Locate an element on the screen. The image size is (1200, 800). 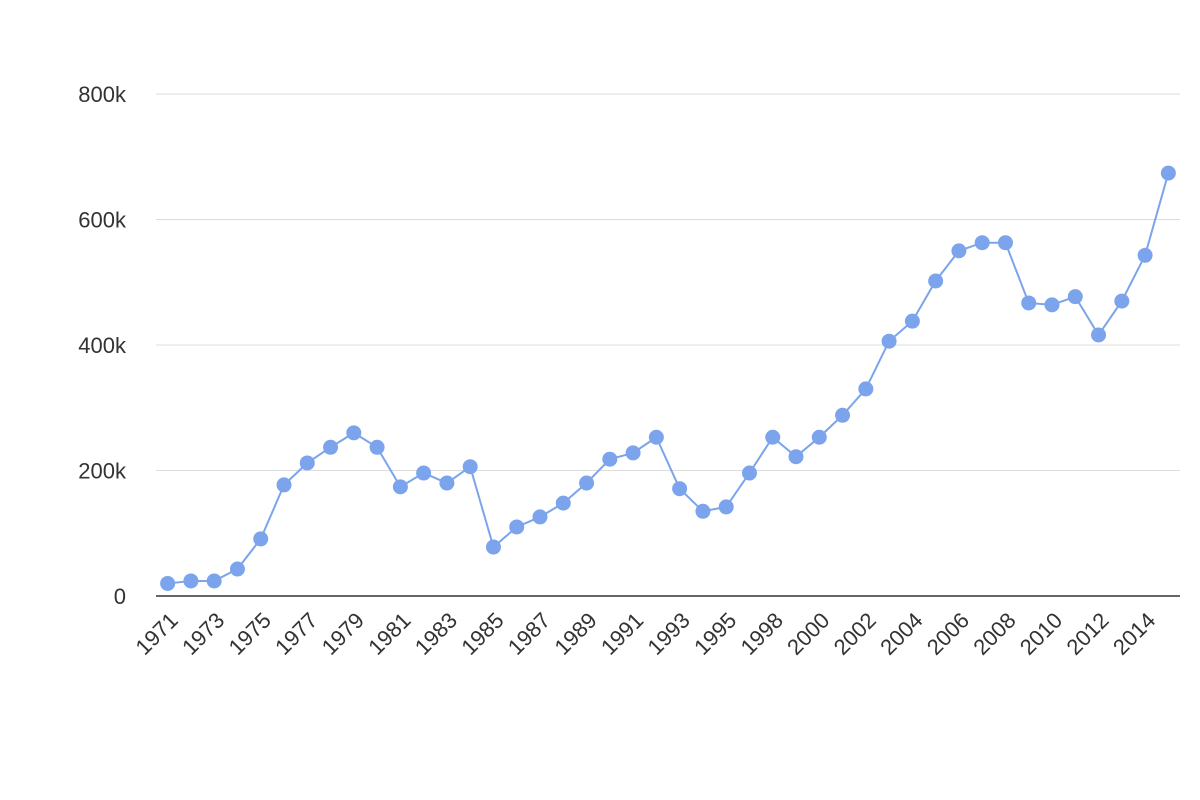
x-tick-label: 1975 is located at coordinates (250, 634).